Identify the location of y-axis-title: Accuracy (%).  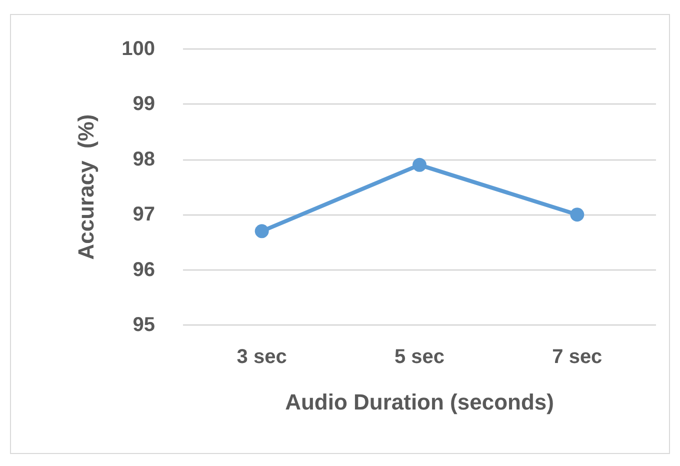
(86, 187).